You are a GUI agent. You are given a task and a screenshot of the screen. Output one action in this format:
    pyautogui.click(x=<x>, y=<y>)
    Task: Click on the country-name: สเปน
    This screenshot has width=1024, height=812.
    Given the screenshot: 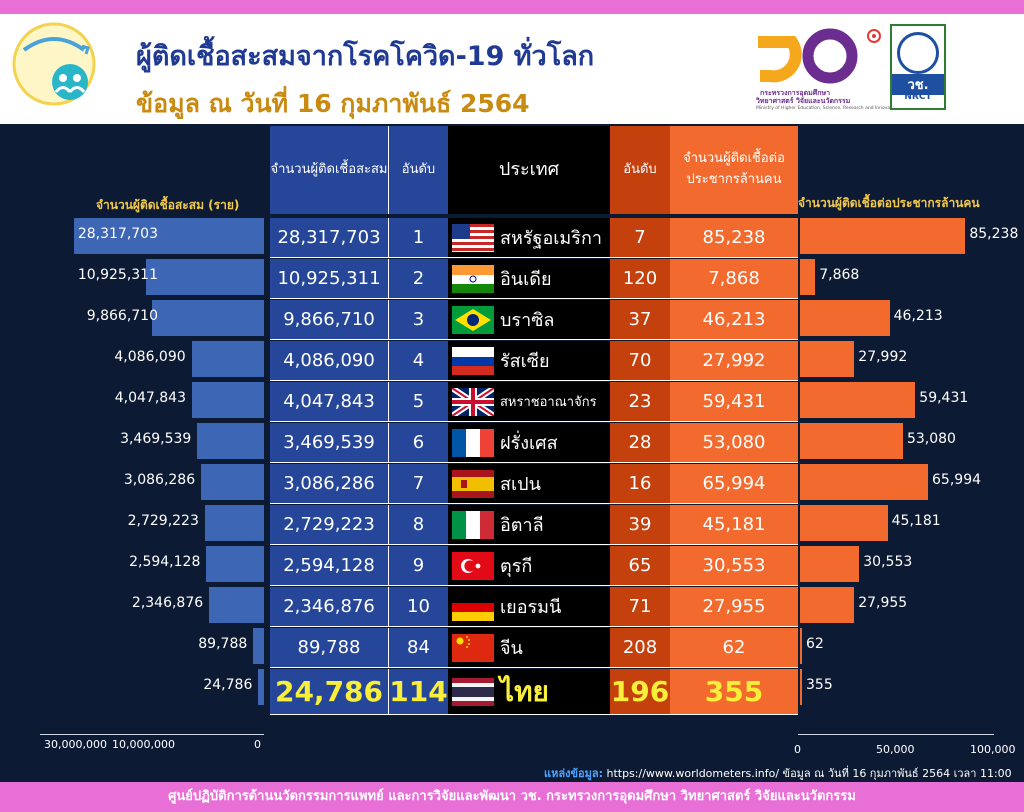 What is the action you would take?
    pyautogui.click(x=520, y=484)
    